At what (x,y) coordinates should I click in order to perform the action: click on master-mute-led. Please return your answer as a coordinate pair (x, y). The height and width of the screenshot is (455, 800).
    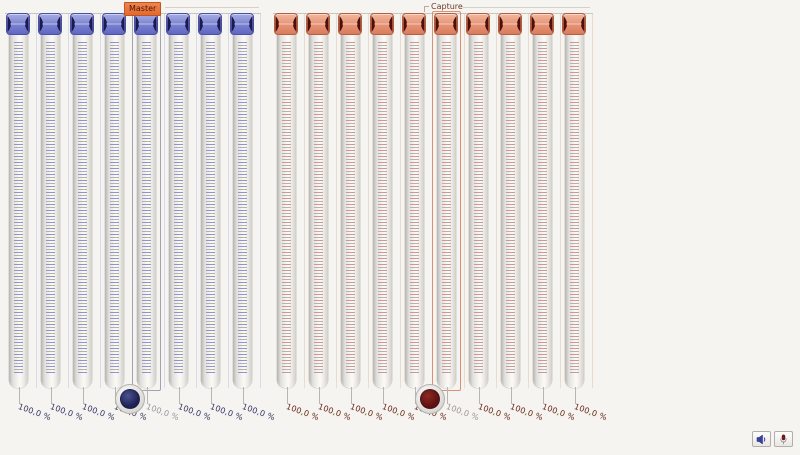
    Looking at the image, I should click on (130, 399).